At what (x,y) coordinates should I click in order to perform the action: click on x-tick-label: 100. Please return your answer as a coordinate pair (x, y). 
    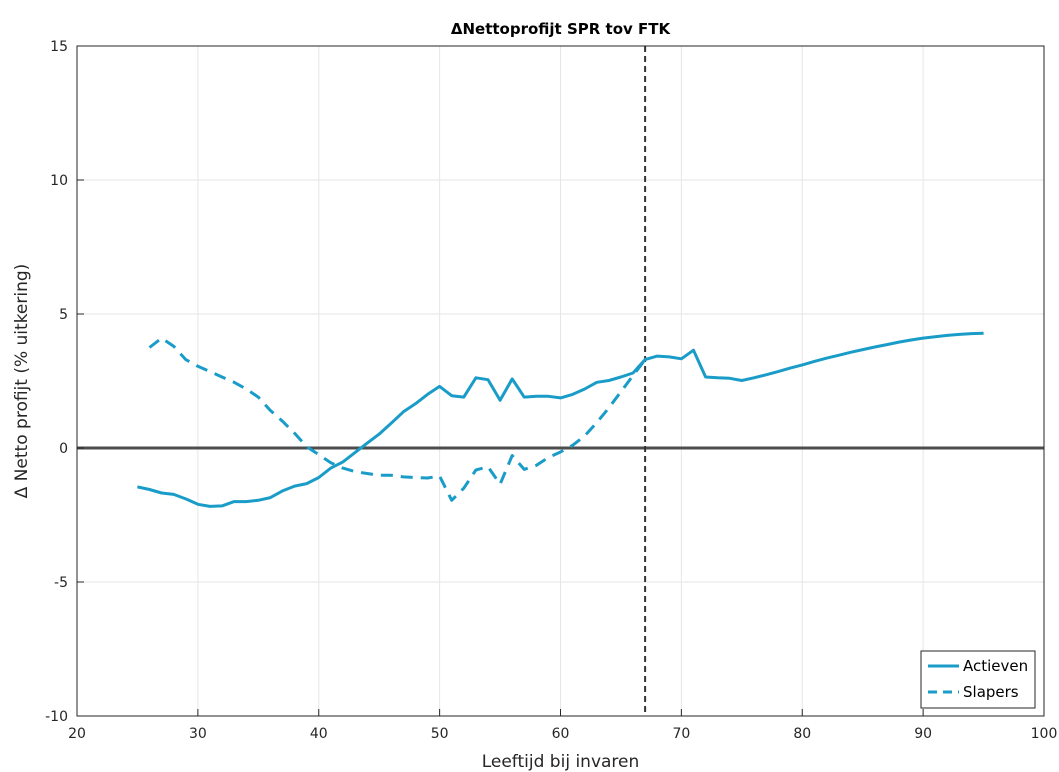
    Looking at the image, I should click on (1044, 734).